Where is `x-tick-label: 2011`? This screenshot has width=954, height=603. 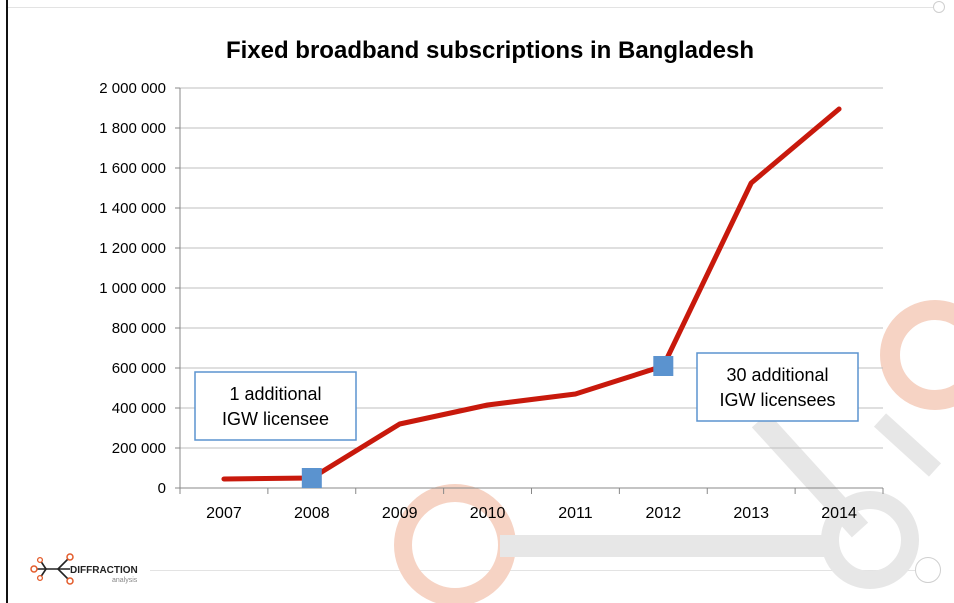 x-tick-label: 2011 is located at coordinates (575, 513).